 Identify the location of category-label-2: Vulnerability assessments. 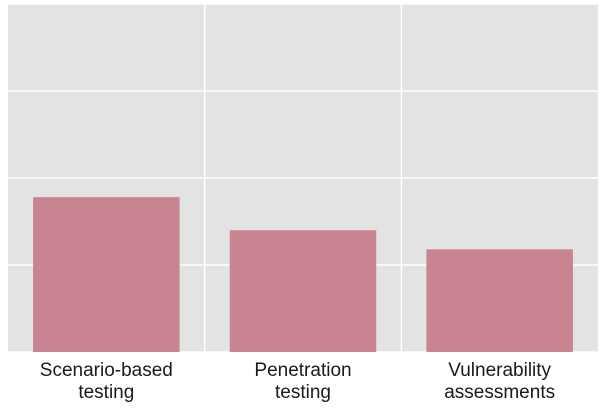
(500, 382).